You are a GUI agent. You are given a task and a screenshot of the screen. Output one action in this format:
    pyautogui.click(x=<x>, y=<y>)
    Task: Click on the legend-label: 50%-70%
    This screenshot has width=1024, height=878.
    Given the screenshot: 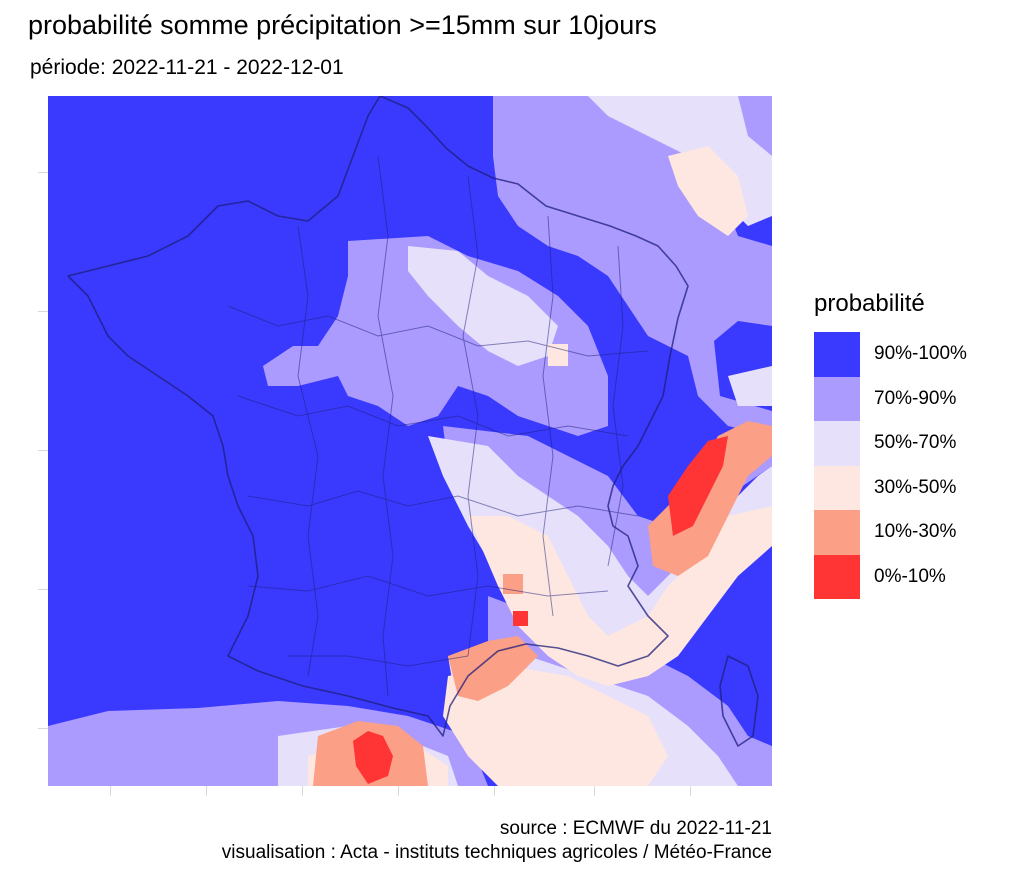 What is the action you would take?
    pyautogui.click(x=915, y=443)
    